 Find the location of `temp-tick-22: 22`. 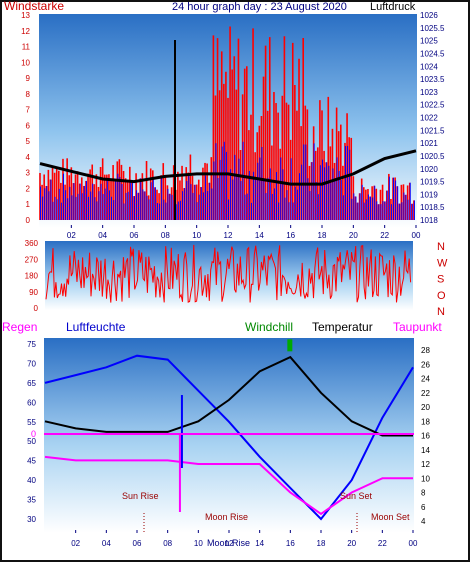

temp-tick-22: 22 is located at coordinates (425, 393).